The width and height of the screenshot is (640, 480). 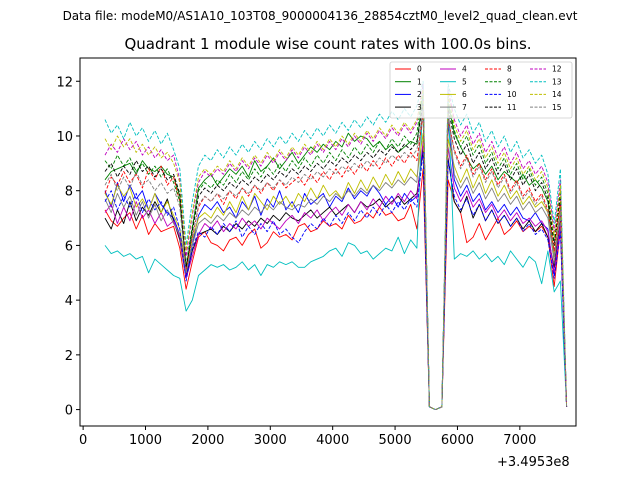 What do you see at coordinates (464, 69) in the screenshot?
I see `legend-label-module-4: 4` at bounding box center [464, 69].